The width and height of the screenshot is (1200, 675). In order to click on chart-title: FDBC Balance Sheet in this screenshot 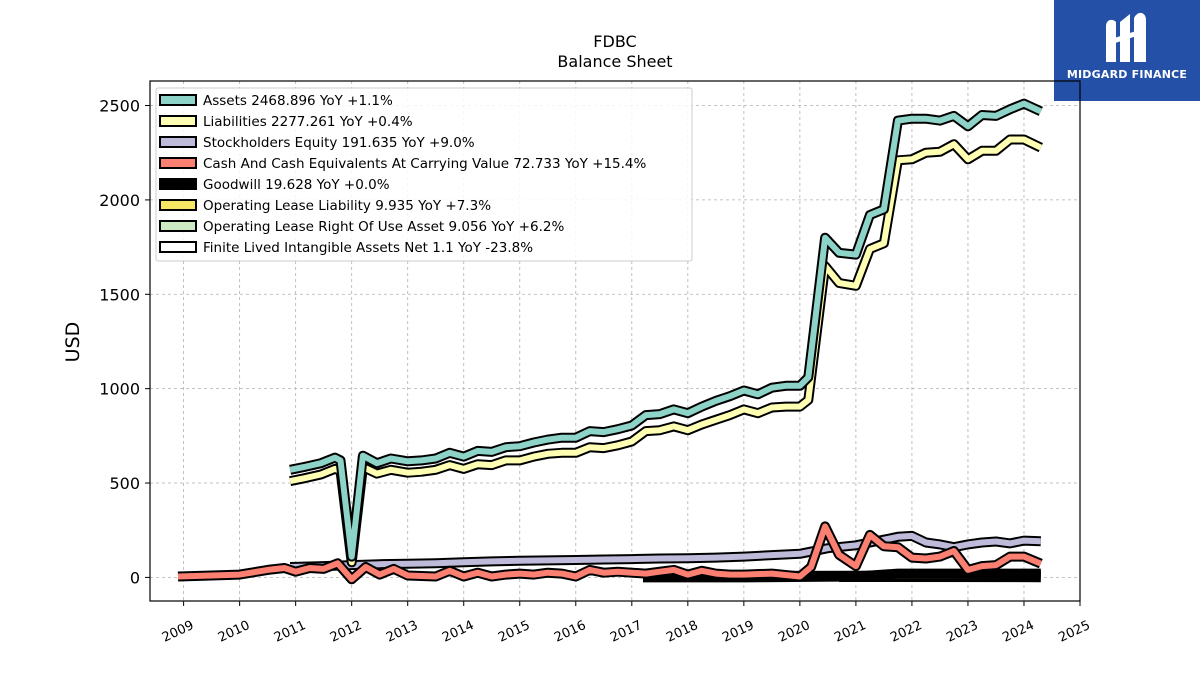, I will do `click(600, 52)`.